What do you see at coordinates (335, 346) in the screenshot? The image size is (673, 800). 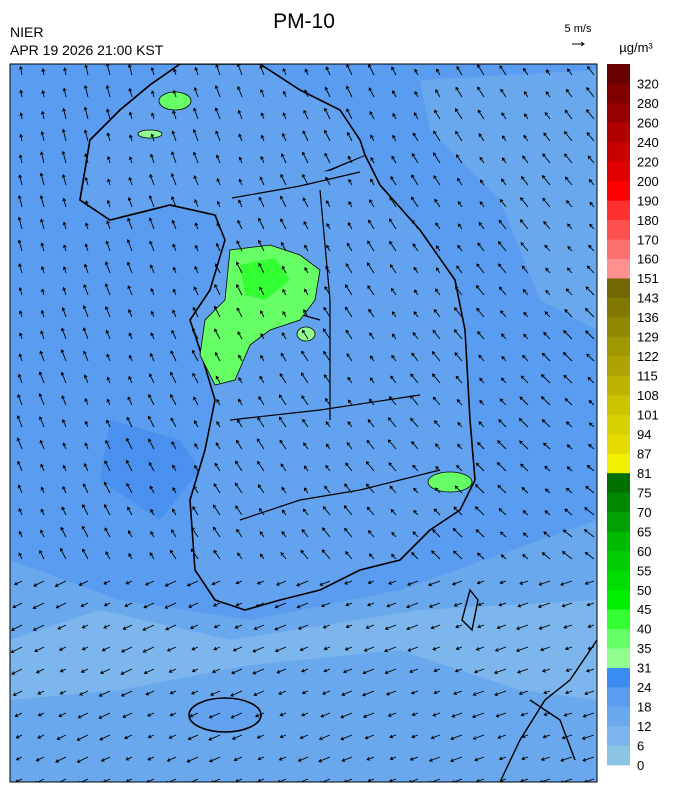 I see `province-borders` at bounding box center [335, 346].